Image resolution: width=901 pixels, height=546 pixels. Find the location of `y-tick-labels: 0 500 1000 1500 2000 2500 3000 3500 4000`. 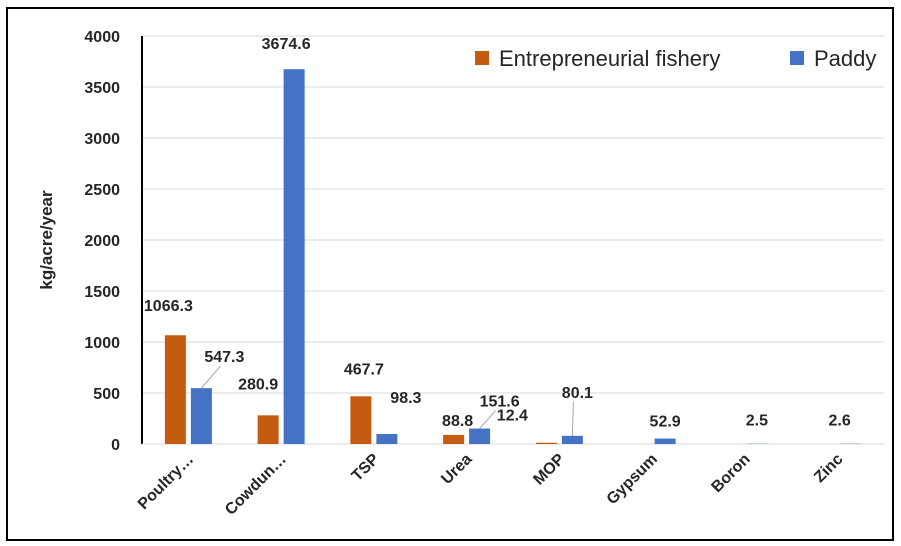

y-tick-labels: 0 500 1000 1500 2000 2500 3000 3500 4000 is located at coordinates (102, 241).